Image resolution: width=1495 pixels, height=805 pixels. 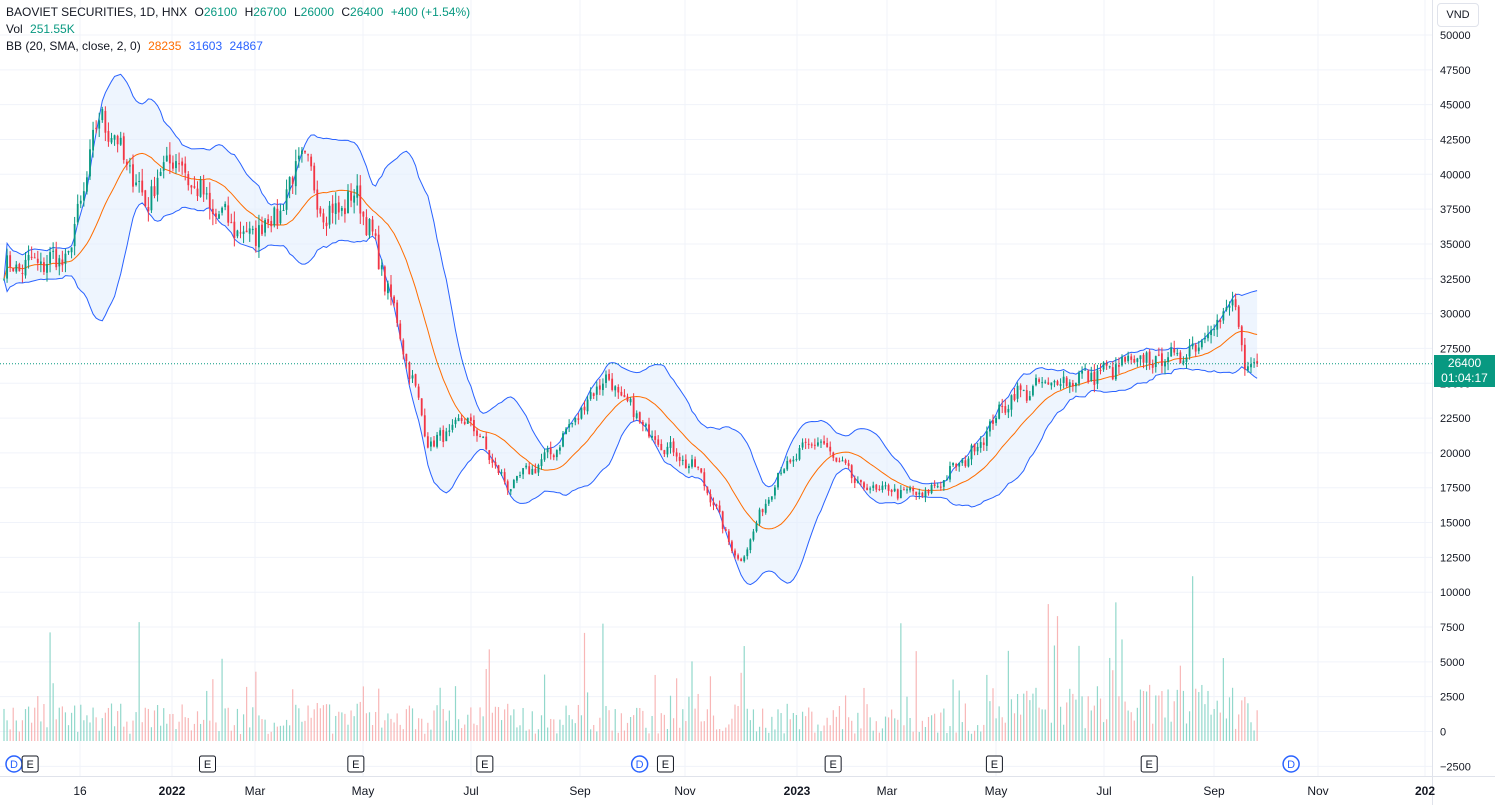 What do you see at coordinates (14, 29) in the screenshot?
I see `volume-label: Vol` at bounding box center [14, 29].